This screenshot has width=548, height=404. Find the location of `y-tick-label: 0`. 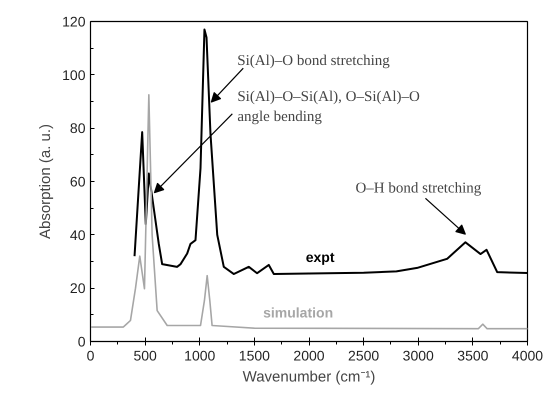

y-tick-label: 0 is located at coordinates (82, 342).